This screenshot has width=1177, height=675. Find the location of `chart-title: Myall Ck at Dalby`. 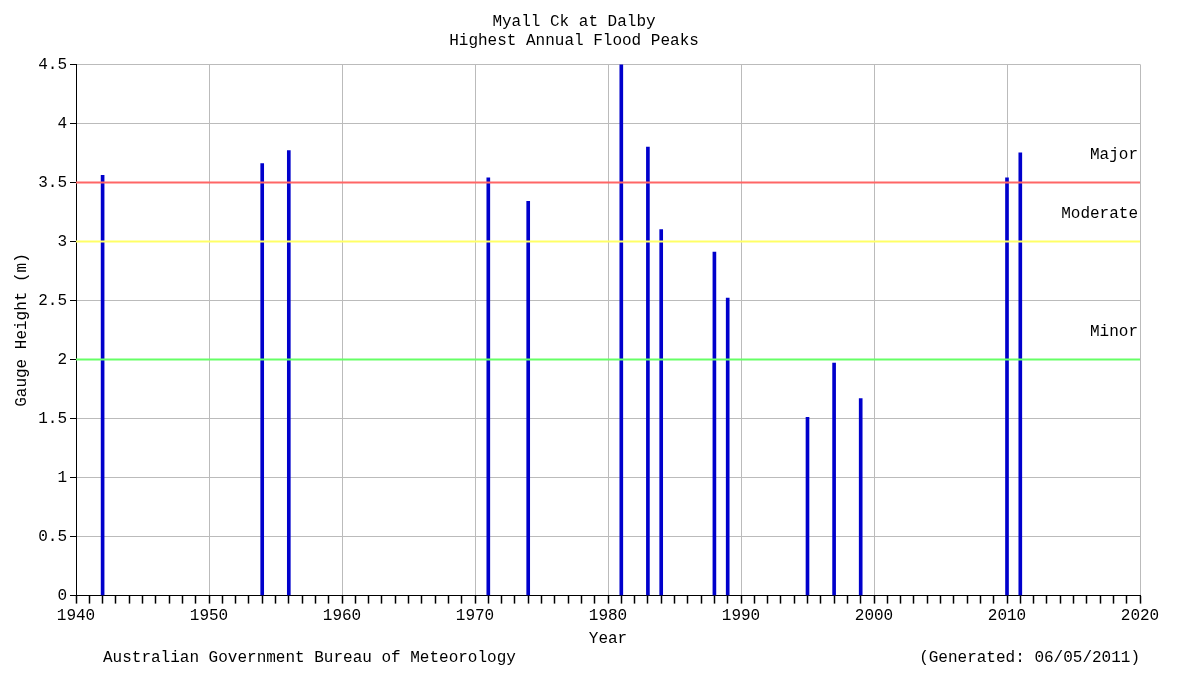

chart-title: Myall Ck at Dalby is located at coordinates (574, 21).